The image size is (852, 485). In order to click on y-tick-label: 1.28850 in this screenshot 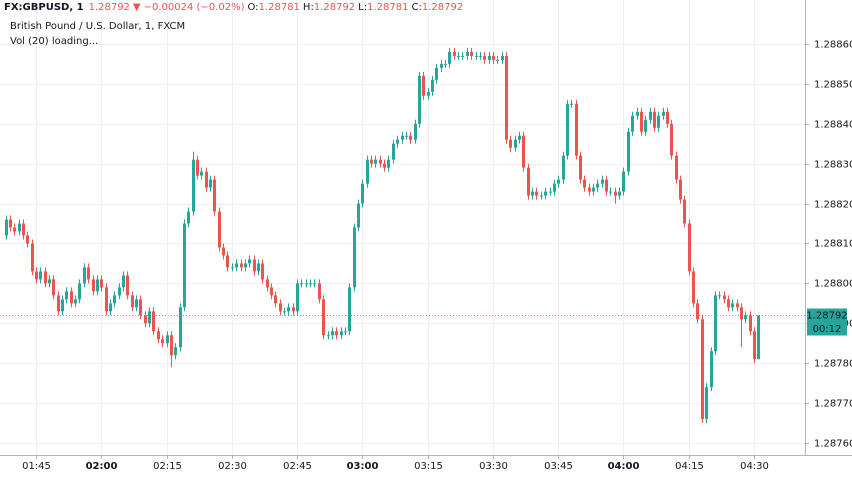, I will do `click(833, 85)`.